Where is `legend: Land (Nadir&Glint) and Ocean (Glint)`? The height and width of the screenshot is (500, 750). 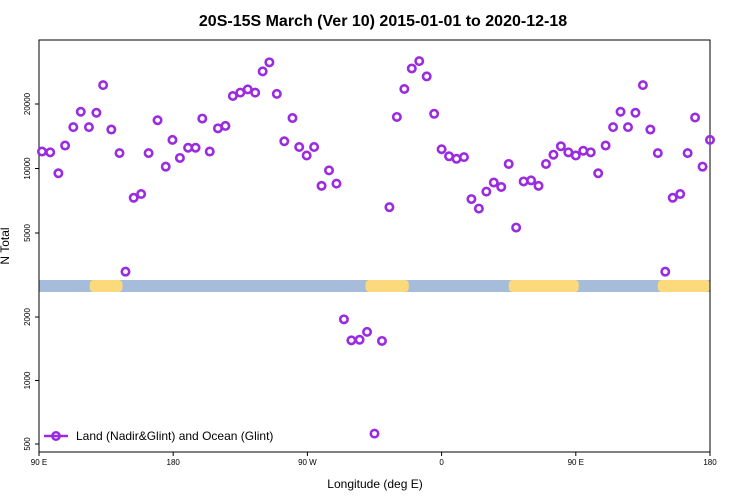 legend: Land (Nadir&Glint) and Ocean (Glint) is located at coordinates (158, 436).